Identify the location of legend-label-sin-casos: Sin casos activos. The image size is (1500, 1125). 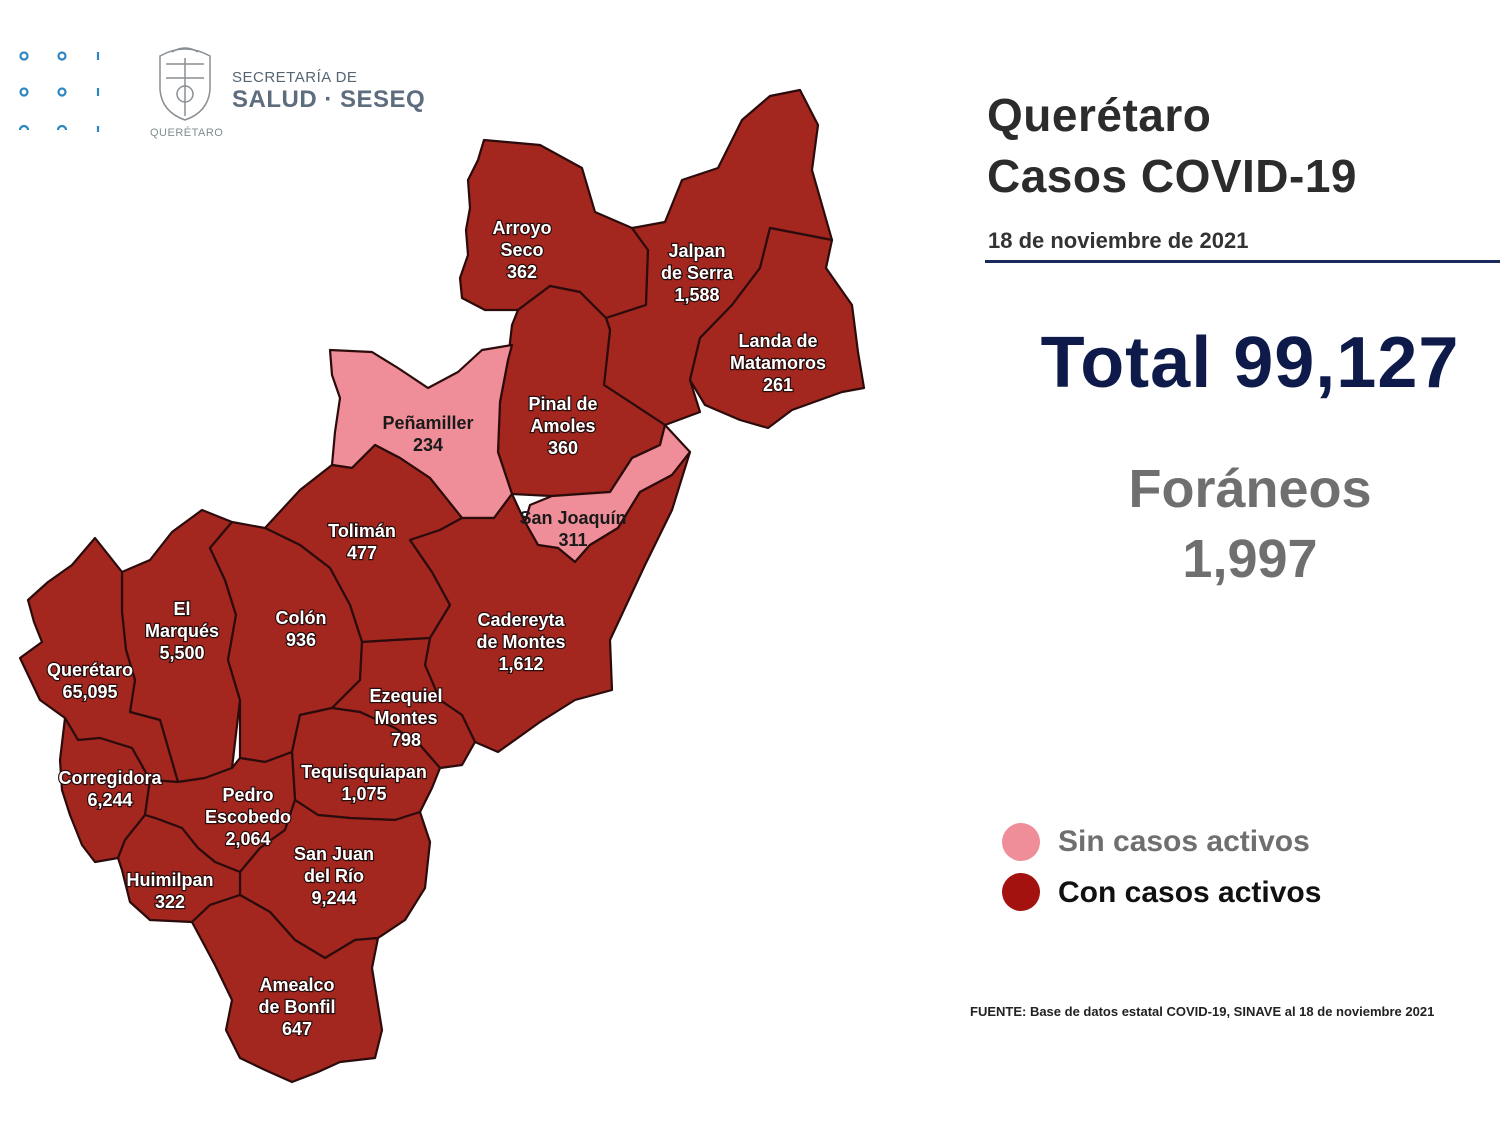
(1184, 841).